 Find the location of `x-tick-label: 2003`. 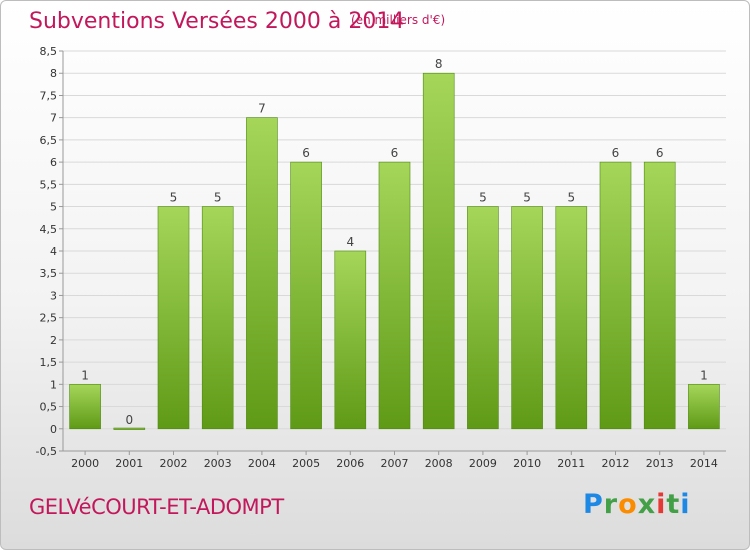

x-tick-label: 2003 is located at coordinates (218, 463).